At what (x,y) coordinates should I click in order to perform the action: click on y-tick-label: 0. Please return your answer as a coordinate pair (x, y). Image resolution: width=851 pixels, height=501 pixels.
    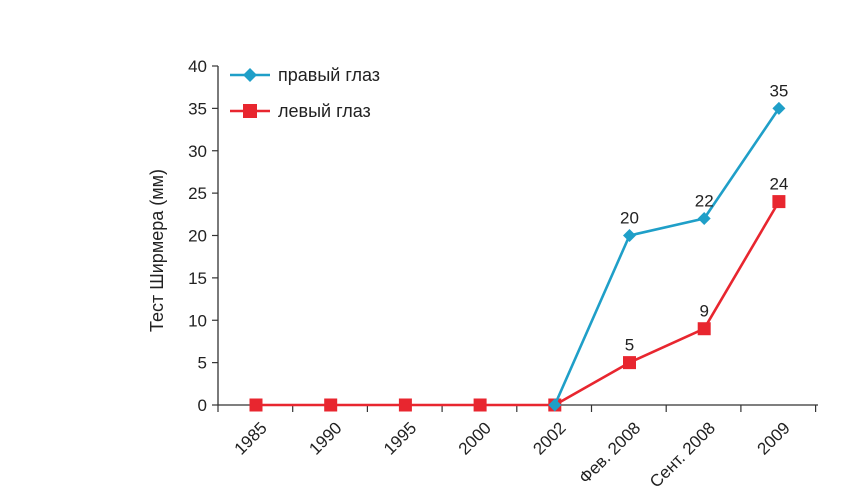
    Looking at the image, I should click on (202, 405).